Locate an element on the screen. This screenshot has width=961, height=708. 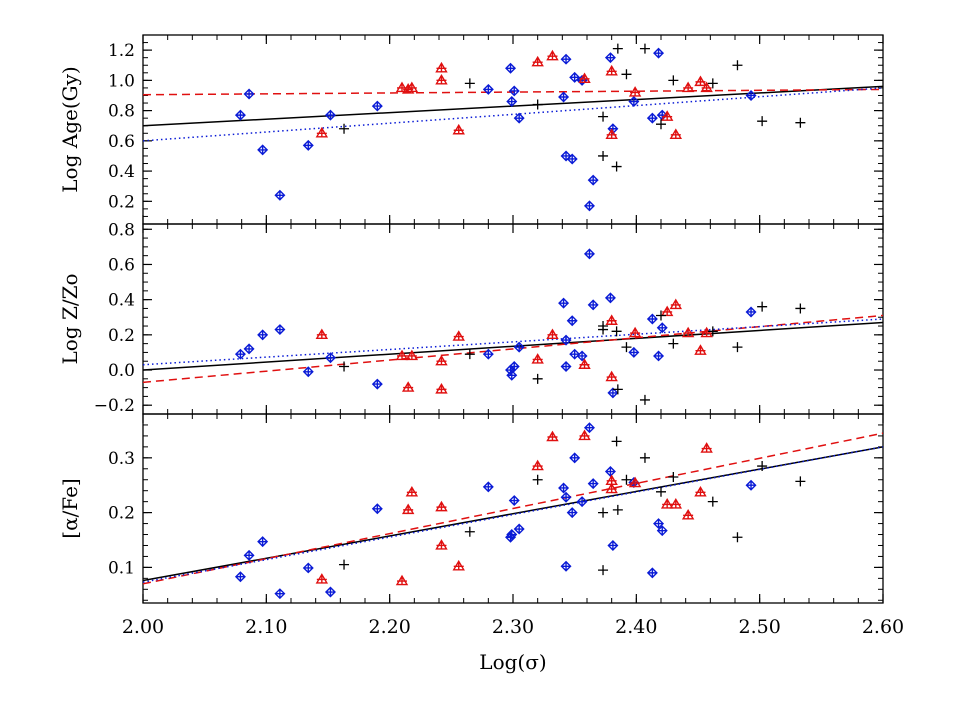
x-axis-label: Log(σ) is located at coordinates (512, 662).